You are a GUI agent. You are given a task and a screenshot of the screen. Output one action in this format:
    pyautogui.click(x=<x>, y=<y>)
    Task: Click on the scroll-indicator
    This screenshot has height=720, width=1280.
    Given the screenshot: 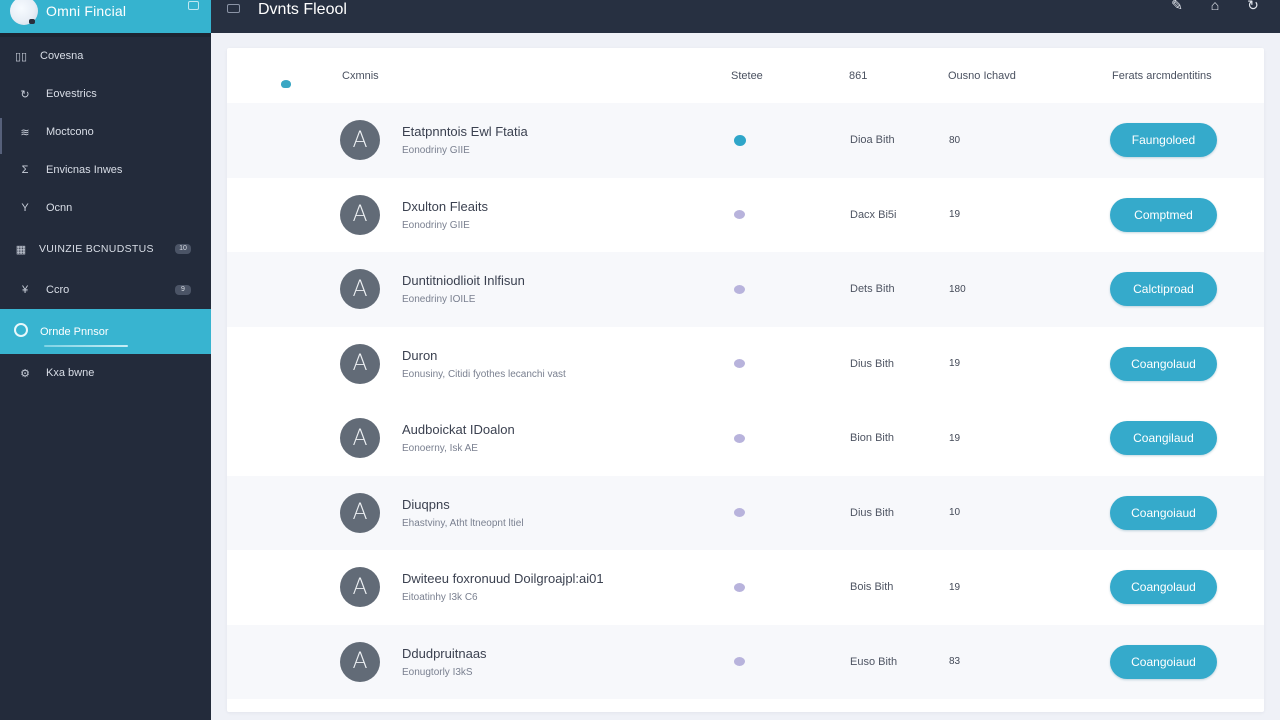 What is the action you would take?
    pyautogui.click(x=1, y=136)
    